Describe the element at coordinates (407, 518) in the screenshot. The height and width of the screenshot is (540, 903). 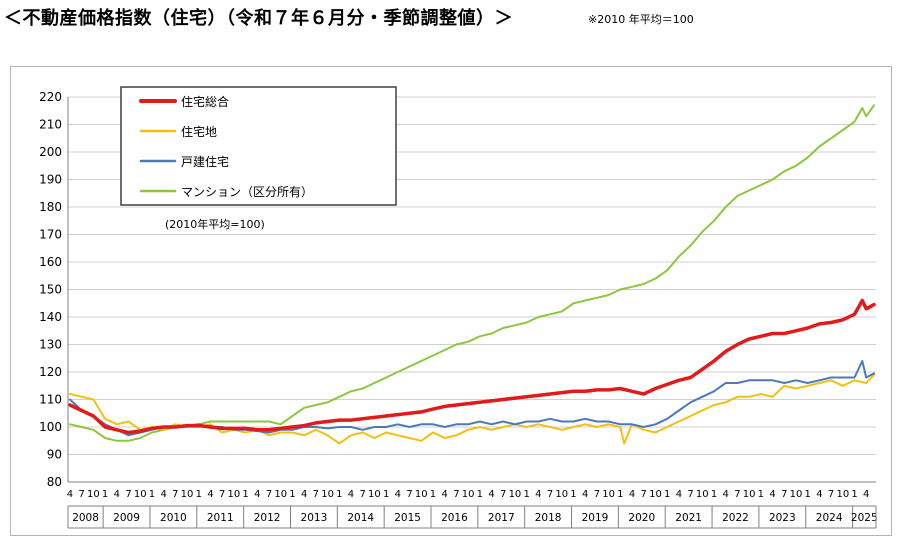
I see `year-label: 2015` at that location.